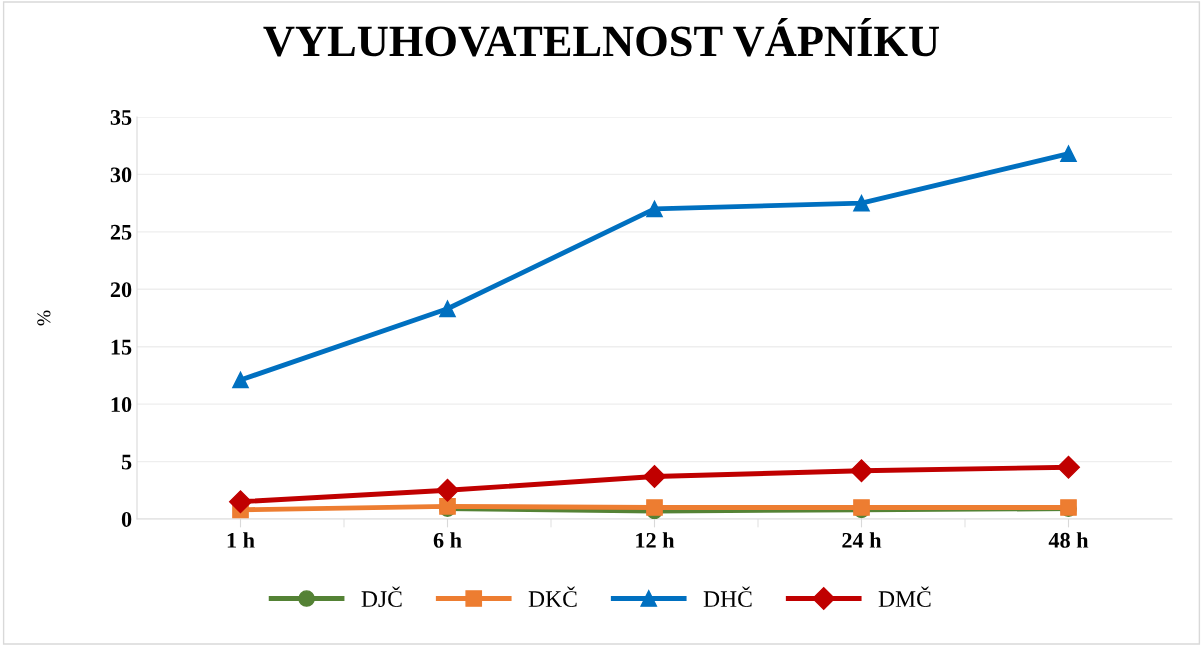  I want to click on y-tick-label: 0, so click(126, 519).